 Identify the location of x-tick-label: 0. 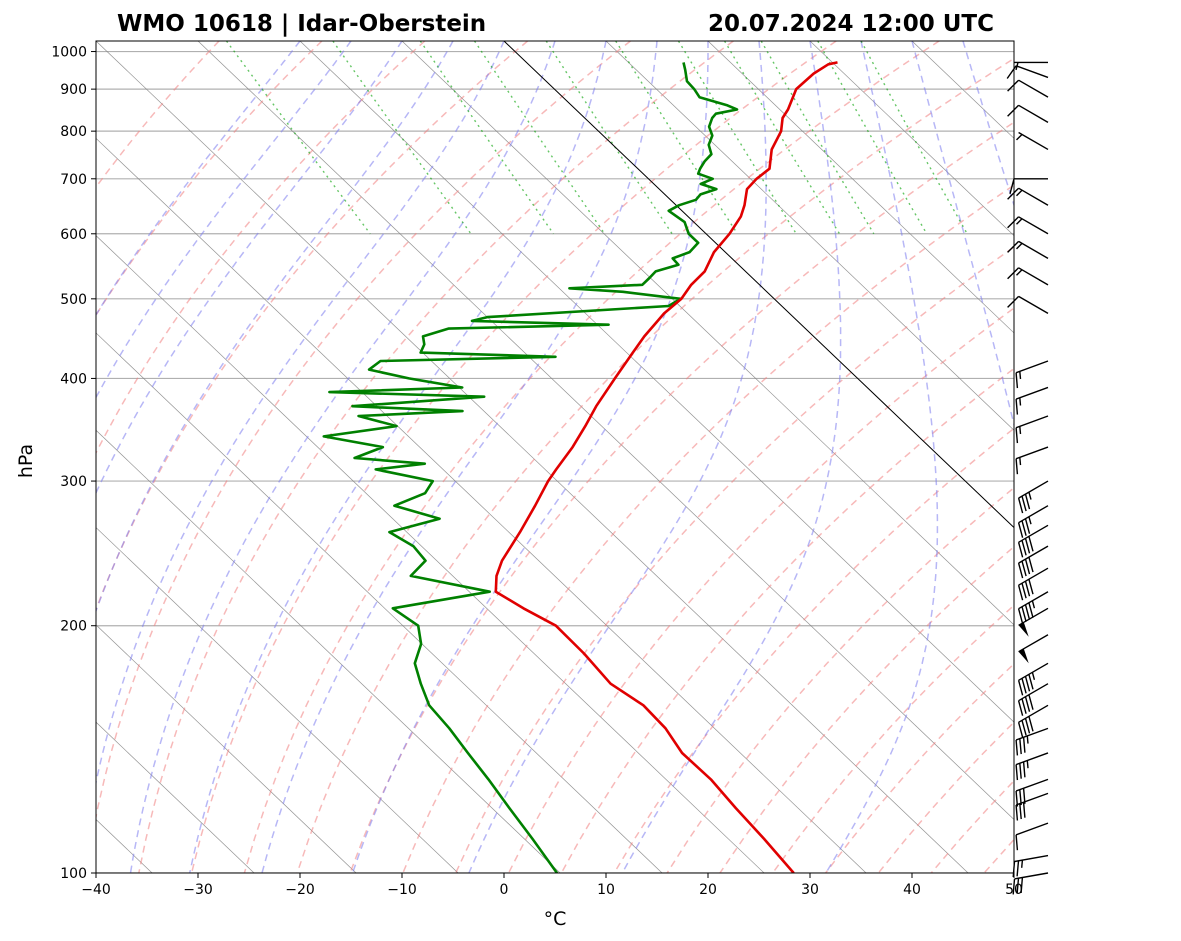
(504, 890).